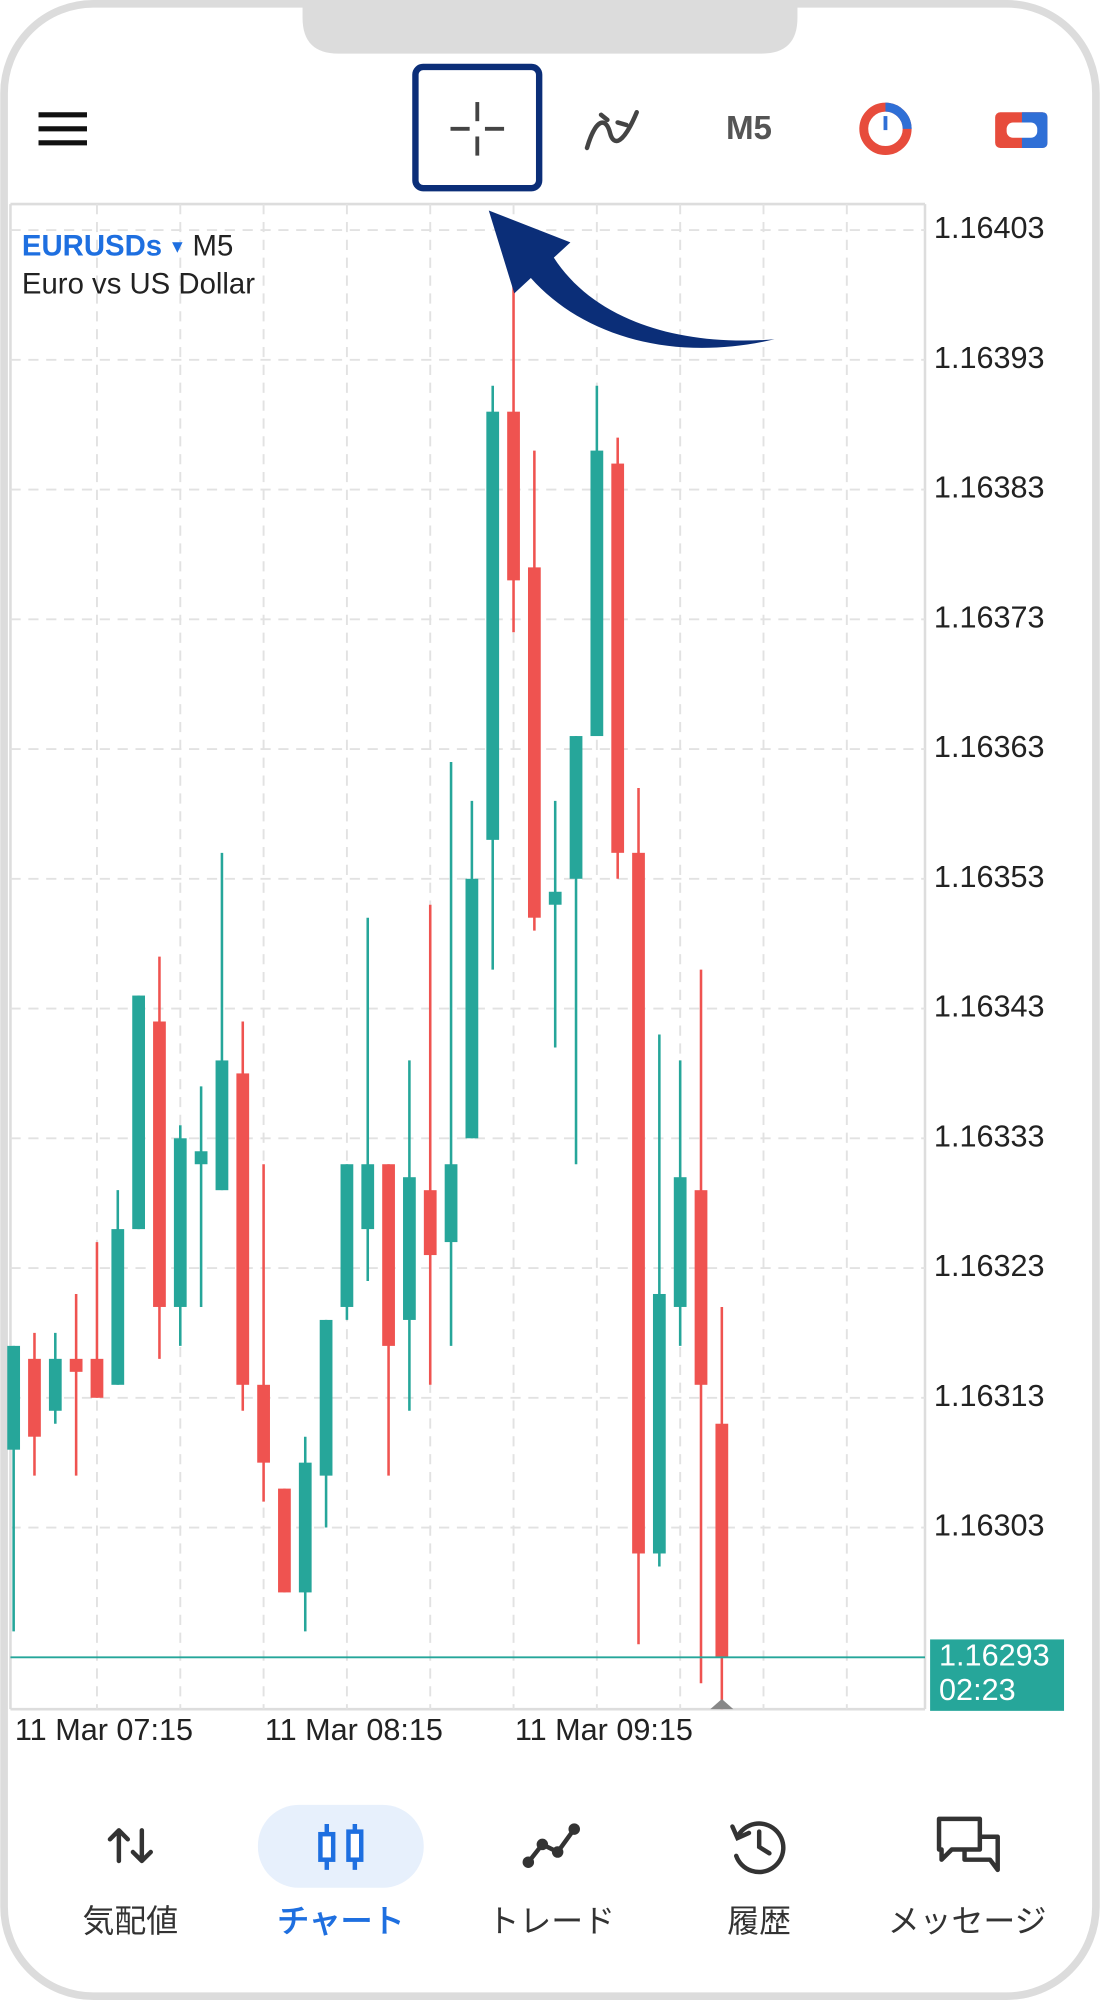 The height and width of the screenshot is (2000, 1100). Describe the element at coordinates (989, 747) in the screenshot. I see `y-tick-label: 1.16363` at that location.